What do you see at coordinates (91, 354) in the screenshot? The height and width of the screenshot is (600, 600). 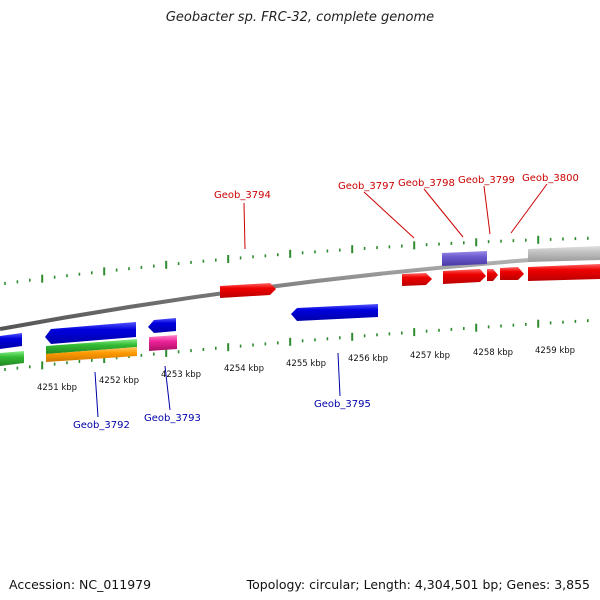 I see `rna-feature-orange` at bounding box center [91, 354].